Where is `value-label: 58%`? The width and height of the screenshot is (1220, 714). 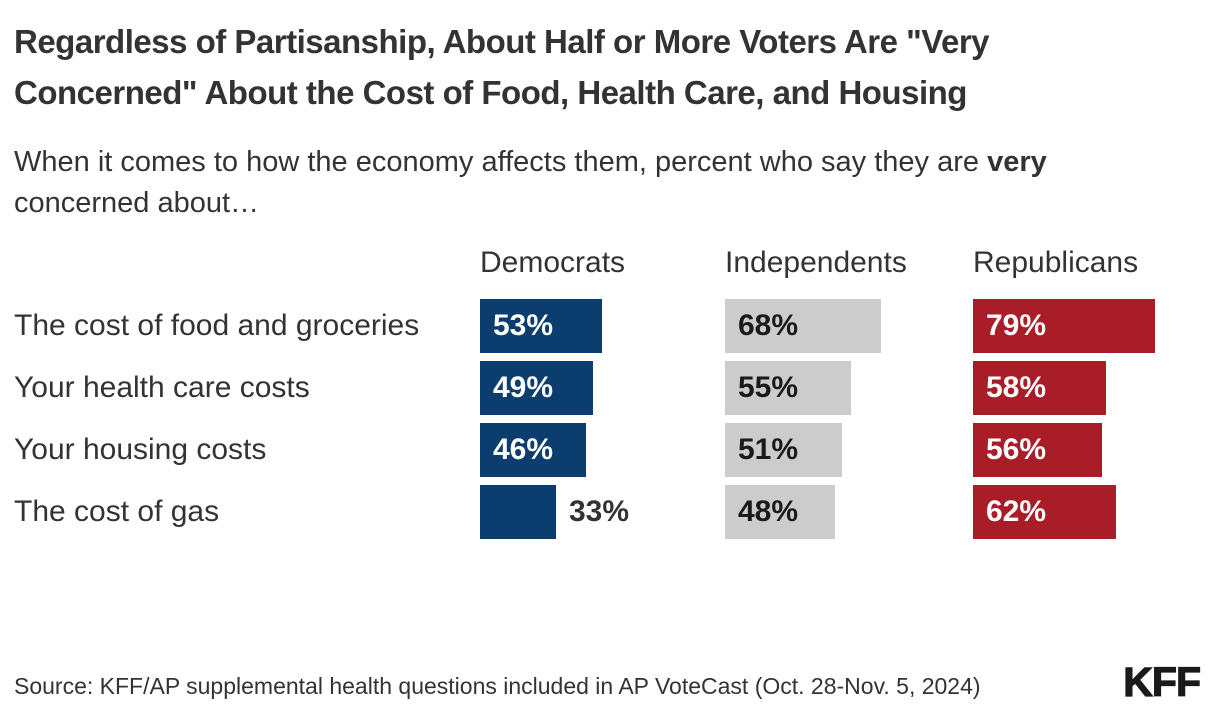 value-label: 58% is located at coordinates (1016, 387).